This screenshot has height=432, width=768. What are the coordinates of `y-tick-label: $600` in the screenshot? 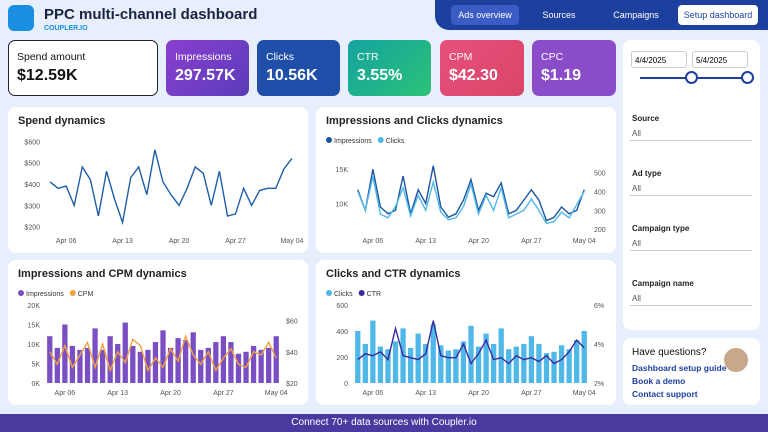 It's located at (32, 142).